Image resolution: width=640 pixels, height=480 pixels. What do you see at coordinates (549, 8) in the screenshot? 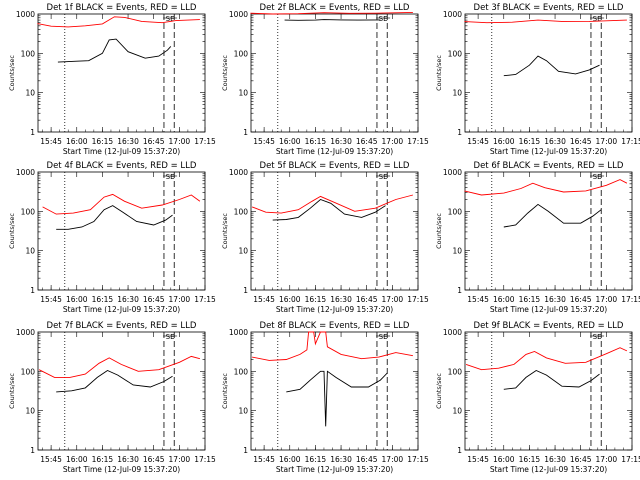
I see `panel-title: Det 3f BLACK = Events, RED = LLD` at bounding box center [549, 8].